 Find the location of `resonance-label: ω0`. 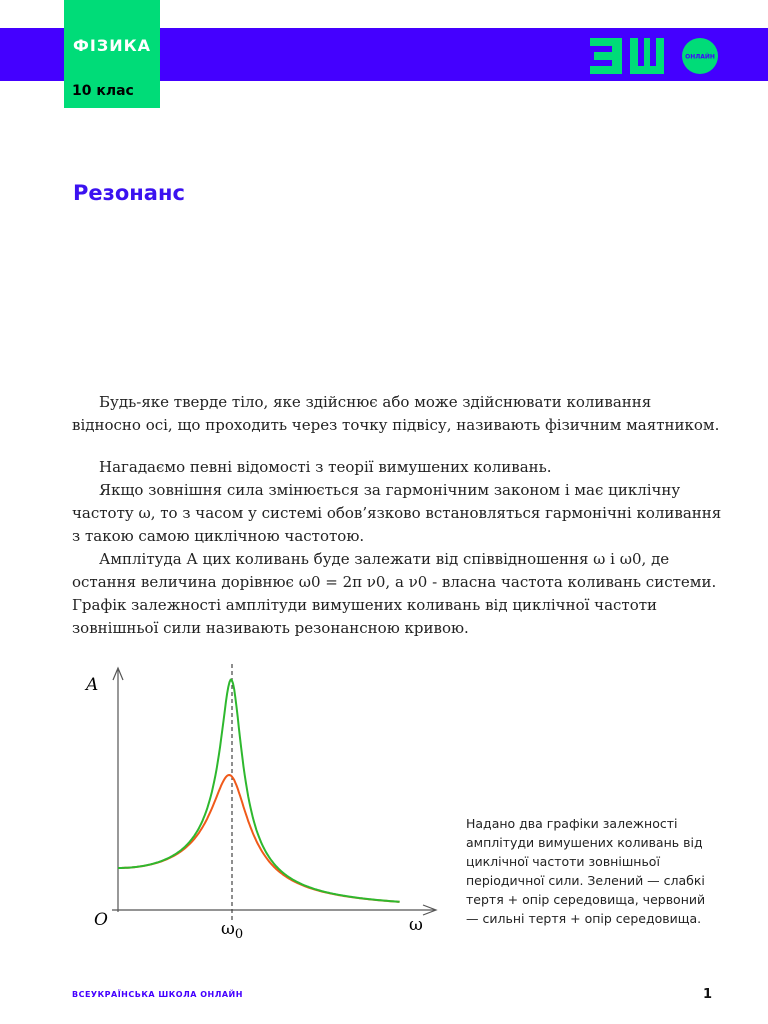

resonance-label: ω0 is located at coordinates (232, 930).